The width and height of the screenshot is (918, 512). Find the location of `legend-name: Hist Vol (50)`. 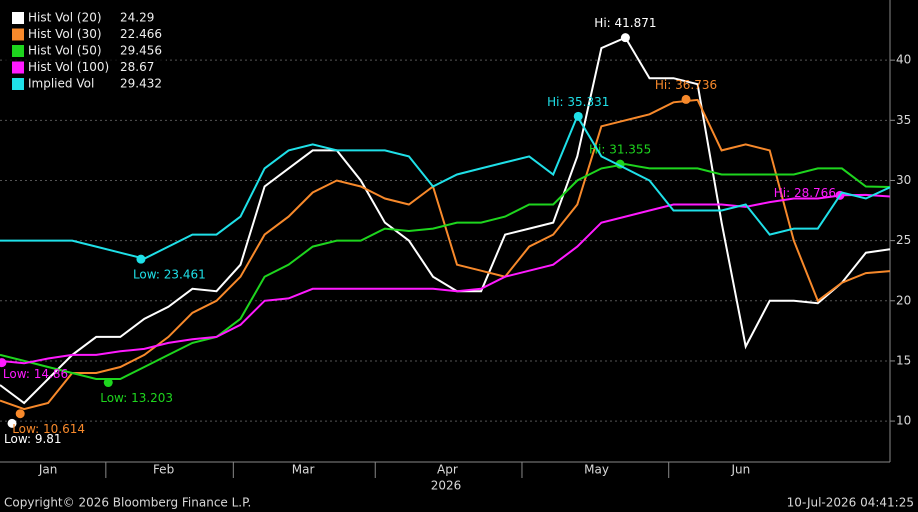

legend-name: Hist Vol (50) is located at coordinates (65, 51).